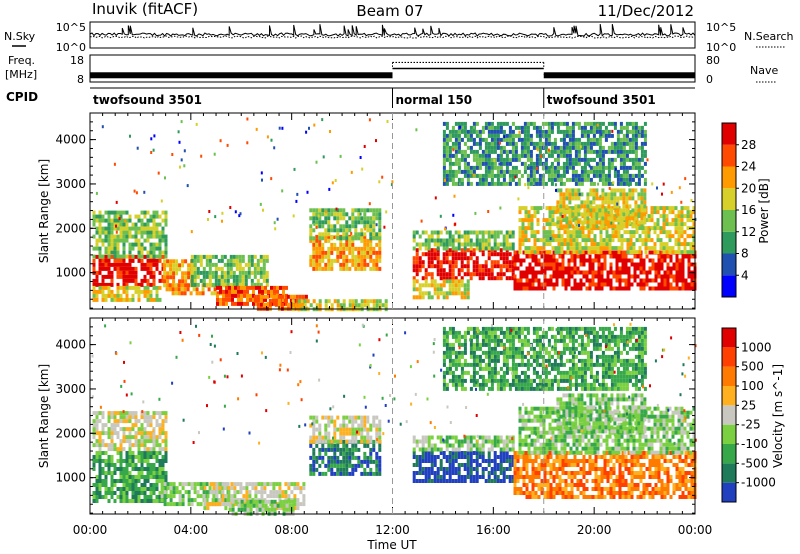  I want to click on power-cbar-tick-4: 20, so click(748, 188).